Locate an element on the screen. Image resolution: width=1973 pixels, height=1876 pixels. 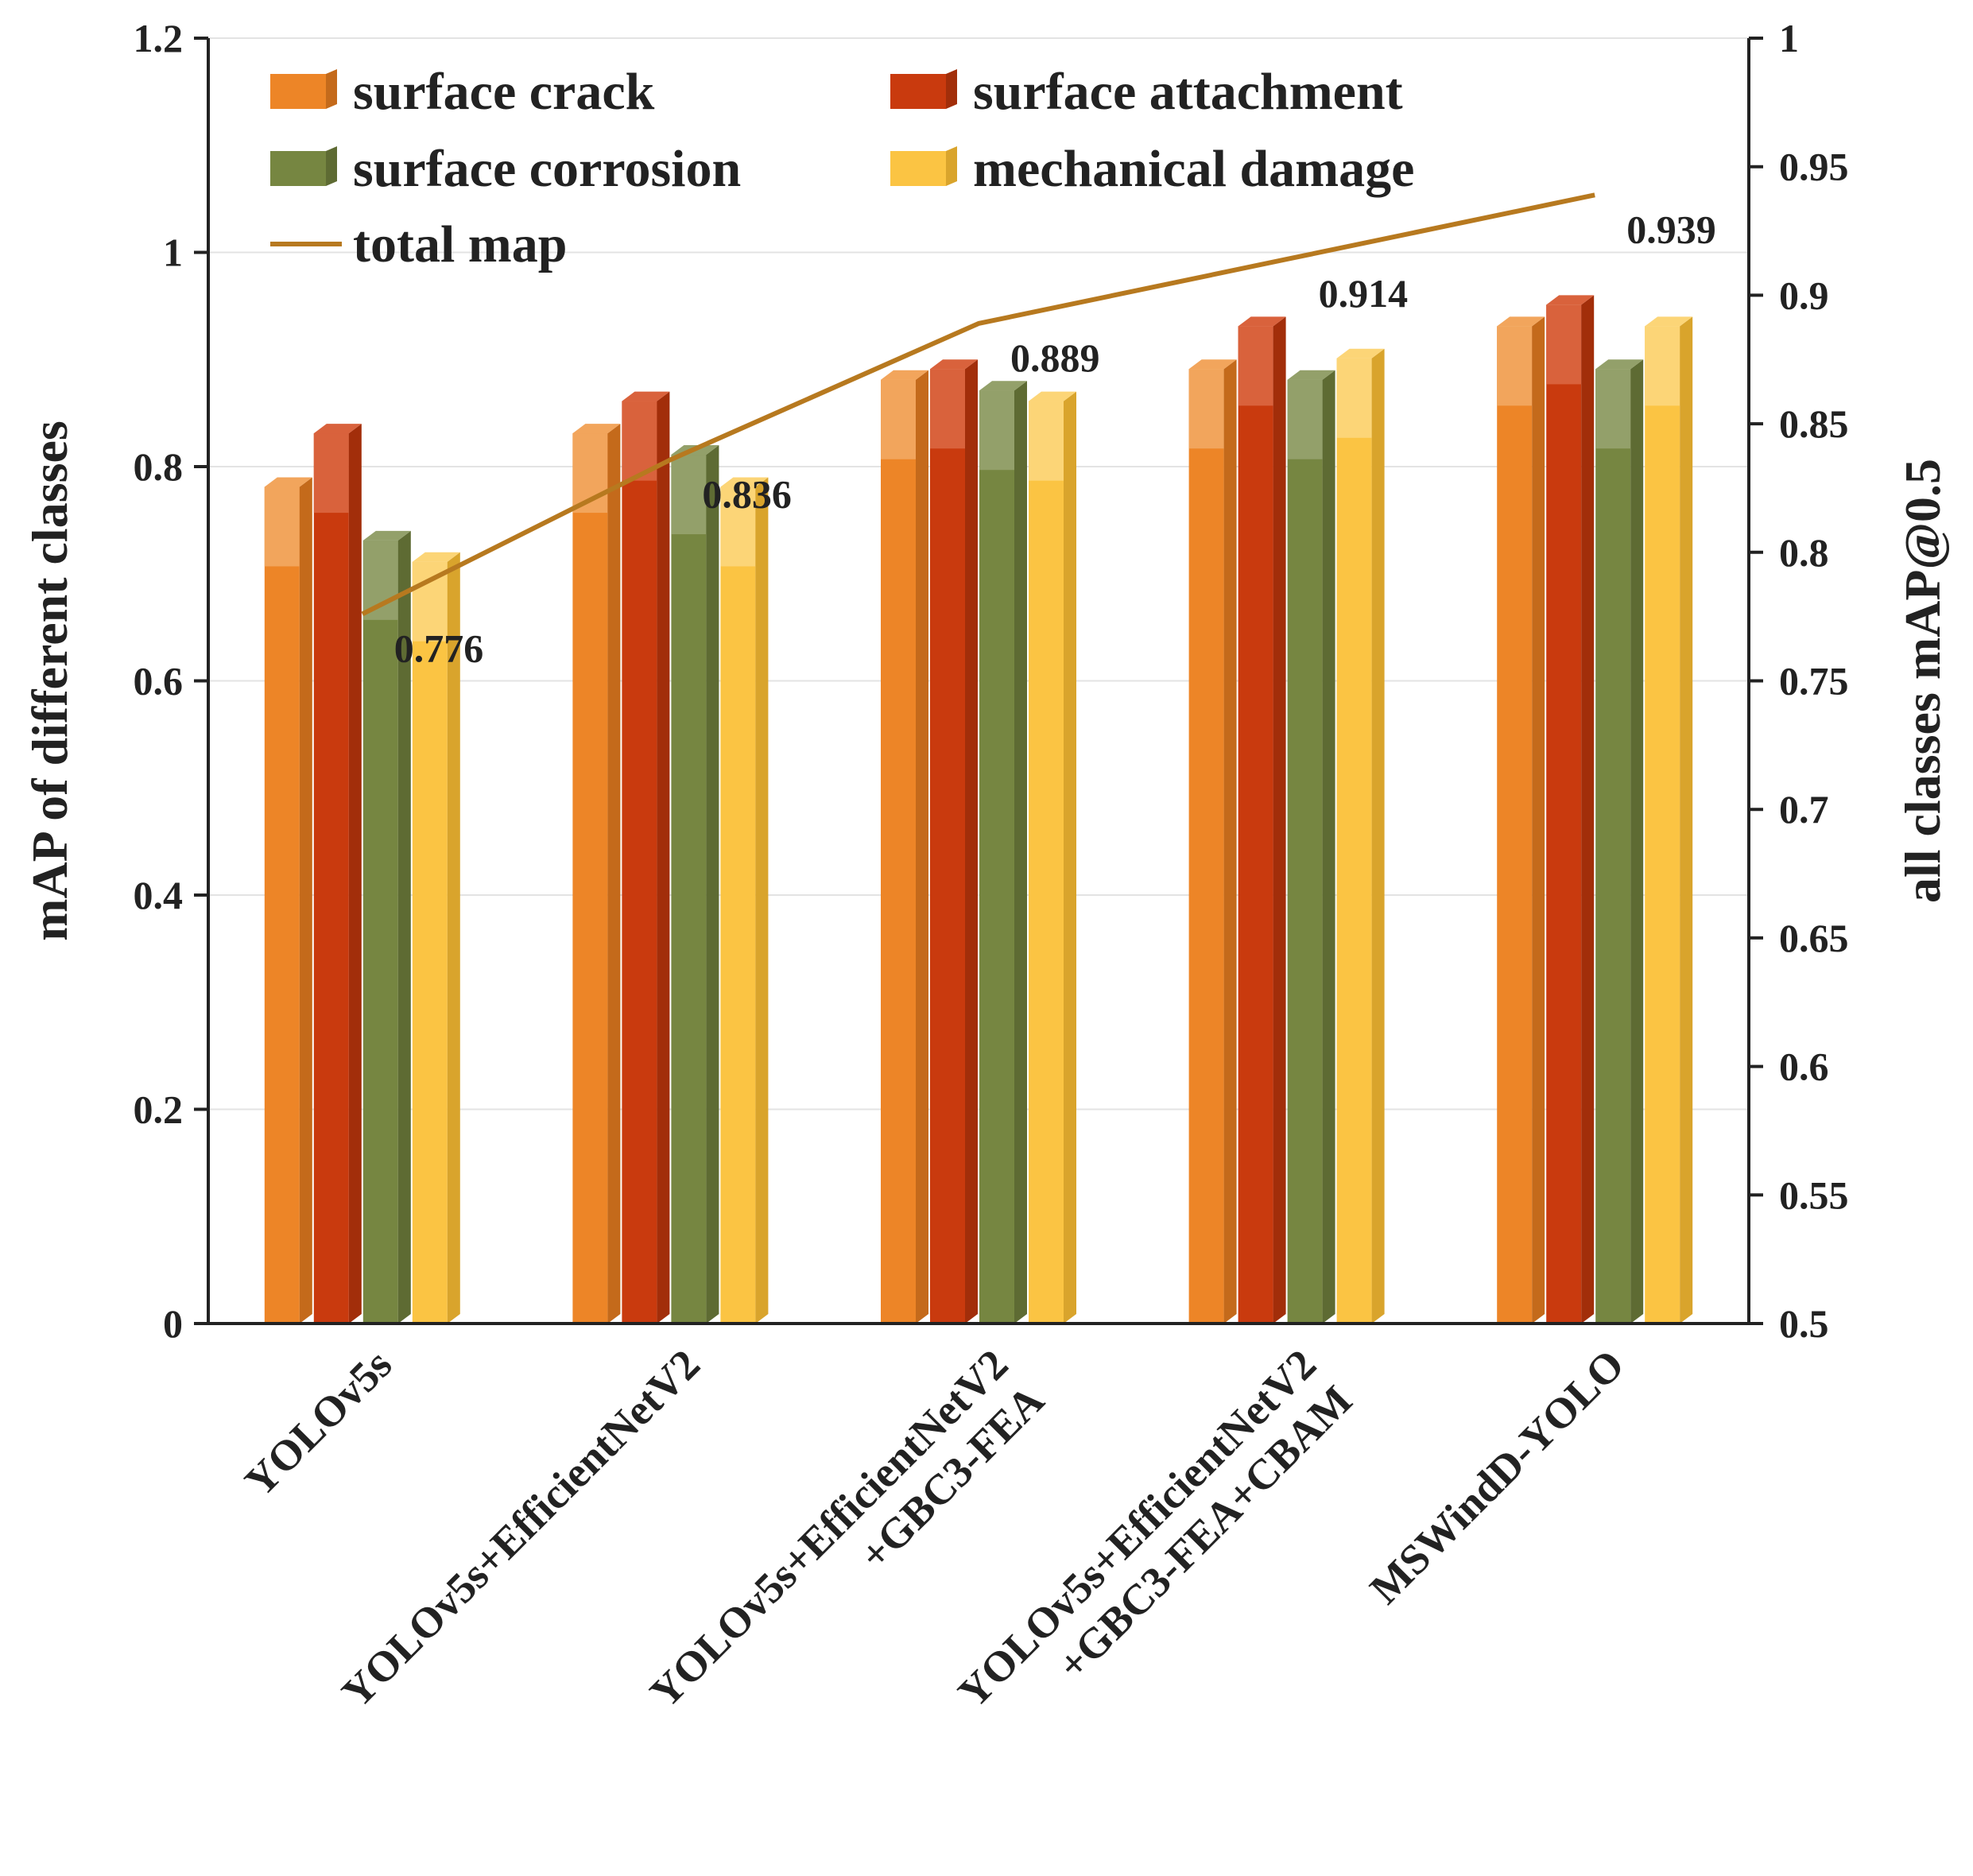
category-label: YOLOv5s+EfficientNetV2 is located at coordinates (520, 1528).